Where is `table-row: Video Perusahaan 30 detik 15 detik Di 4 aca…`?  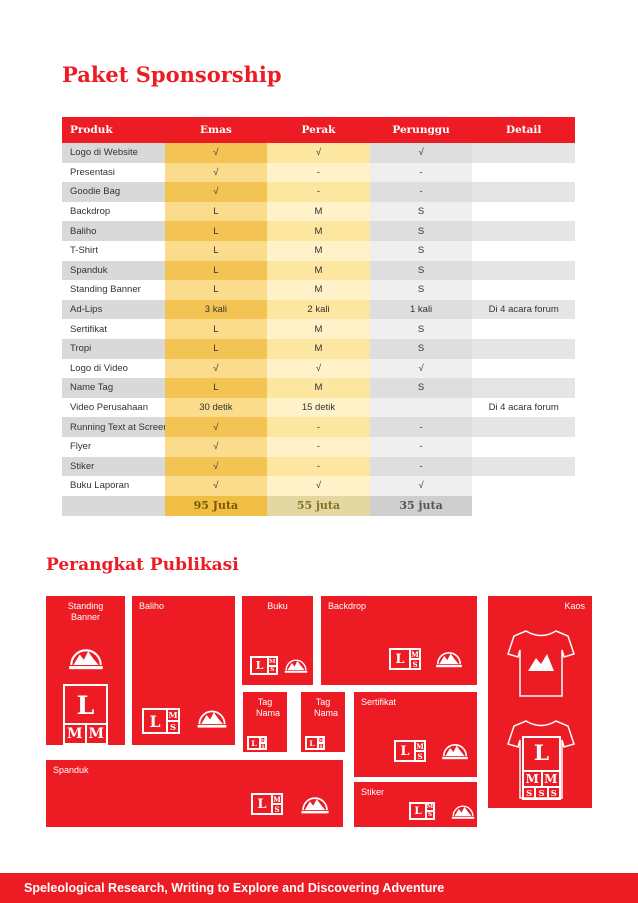 table-row: Video Perusahaan 30 detik 15 detik Di 4 aca… is located at coordinates (318, 407).